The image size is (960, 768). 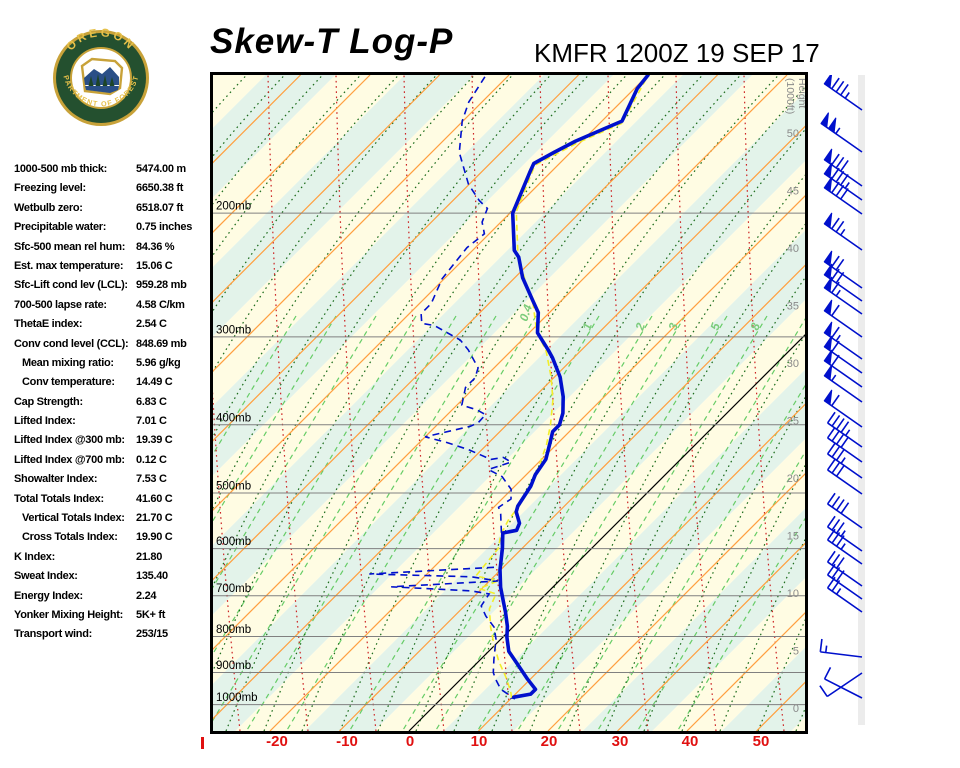 I want to click on stat-row: Lifted Index @700 mb: 0.12 C, so click(x=115, y=463).